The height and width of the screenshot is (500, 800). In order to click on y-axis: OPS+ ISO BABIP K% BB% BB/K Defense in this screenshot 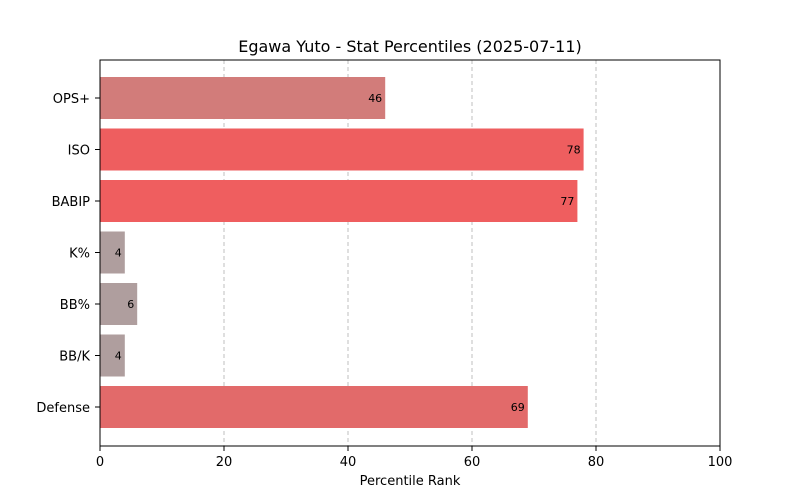, I will do `click(68, 254)`.